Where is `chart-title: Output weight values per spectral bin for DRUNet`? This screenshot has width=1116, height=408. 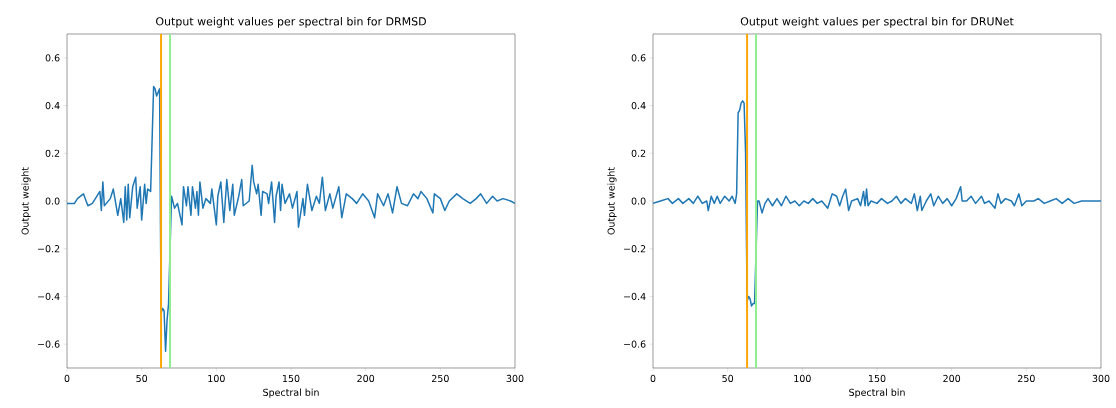 chart-title: Output weight values per spectral bin for DRUNet is located at coordinates (877, 22).